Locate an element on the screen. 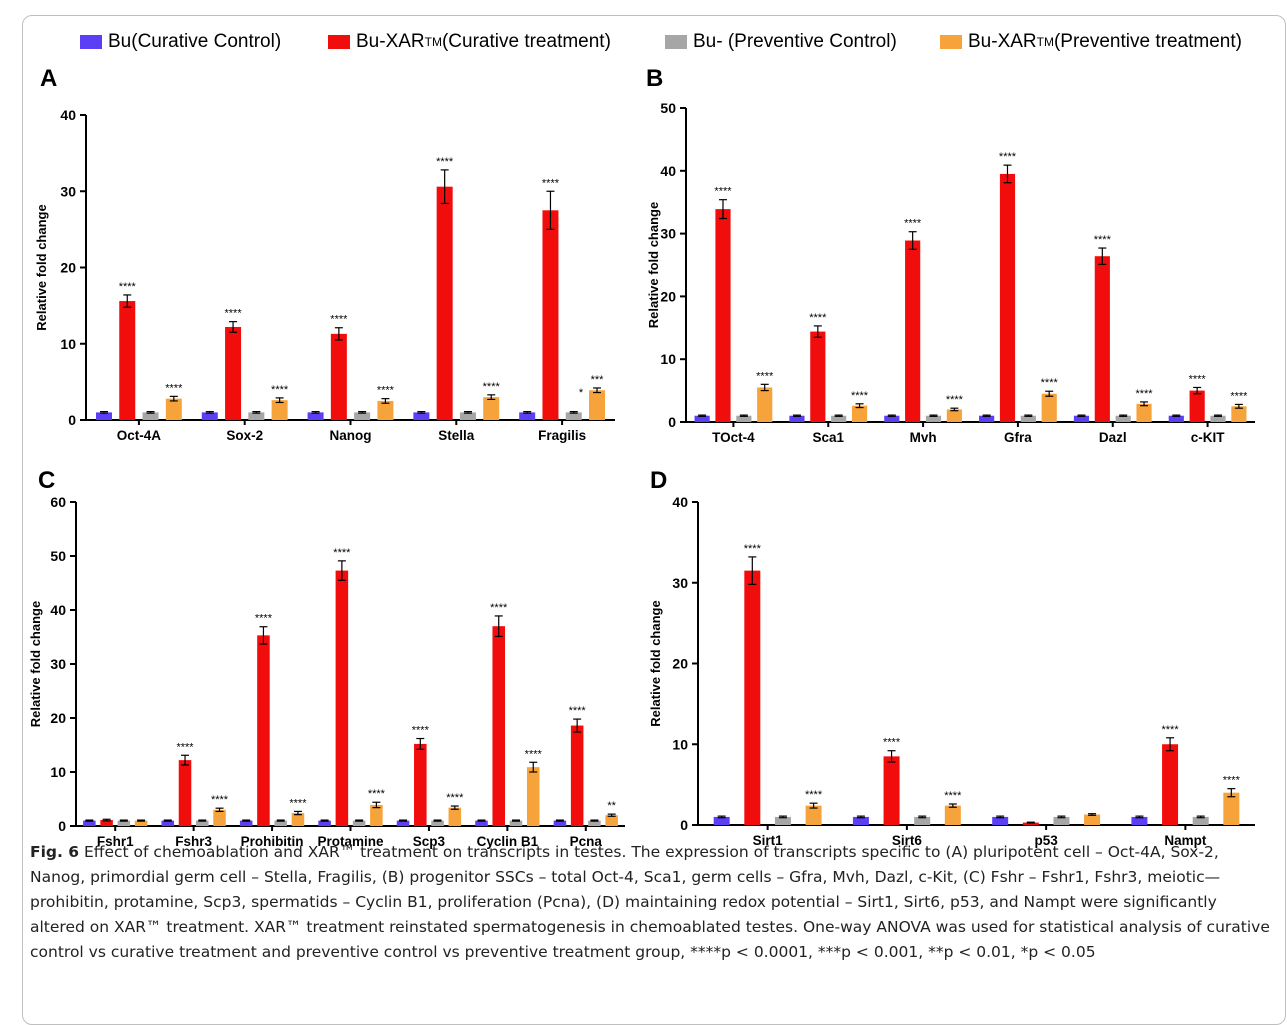  legend-swatch-preventive-control is located at coordinates (676, 42).